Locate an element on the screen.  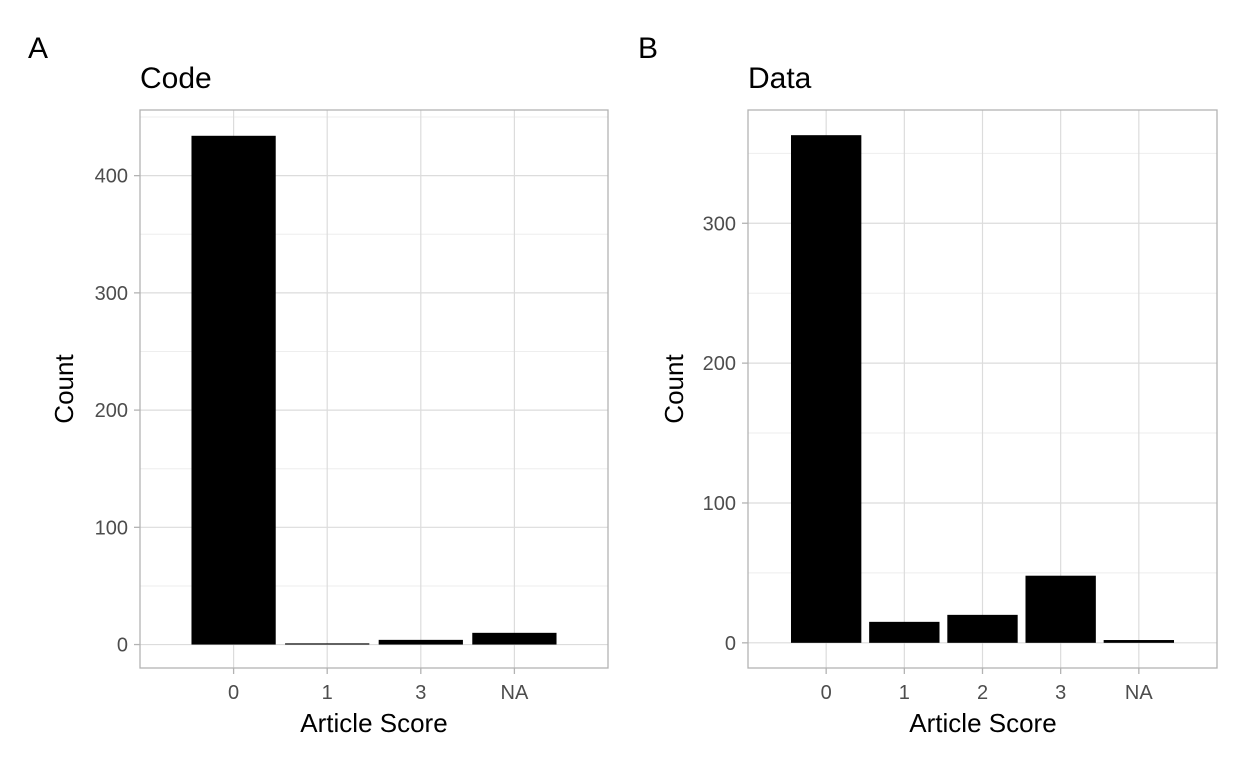
chart-title: Data is located at coordinates (780, 78).